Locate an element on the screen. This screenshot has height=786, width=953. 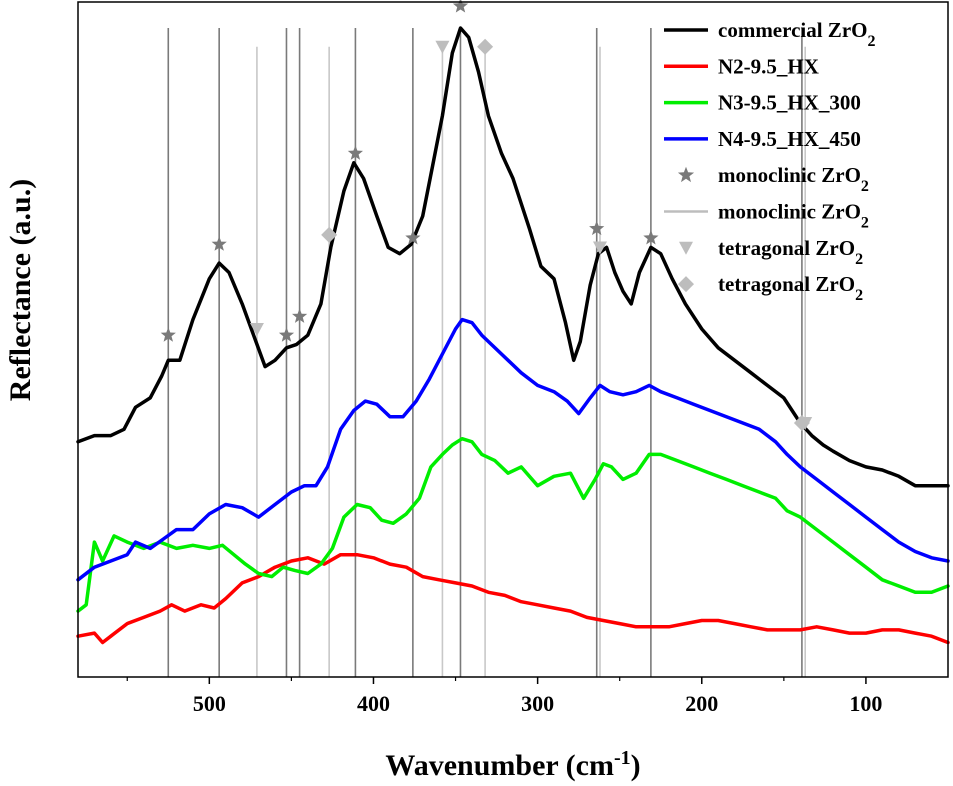
x-tick-label-3: 200 is located at coordinates (701, 703).